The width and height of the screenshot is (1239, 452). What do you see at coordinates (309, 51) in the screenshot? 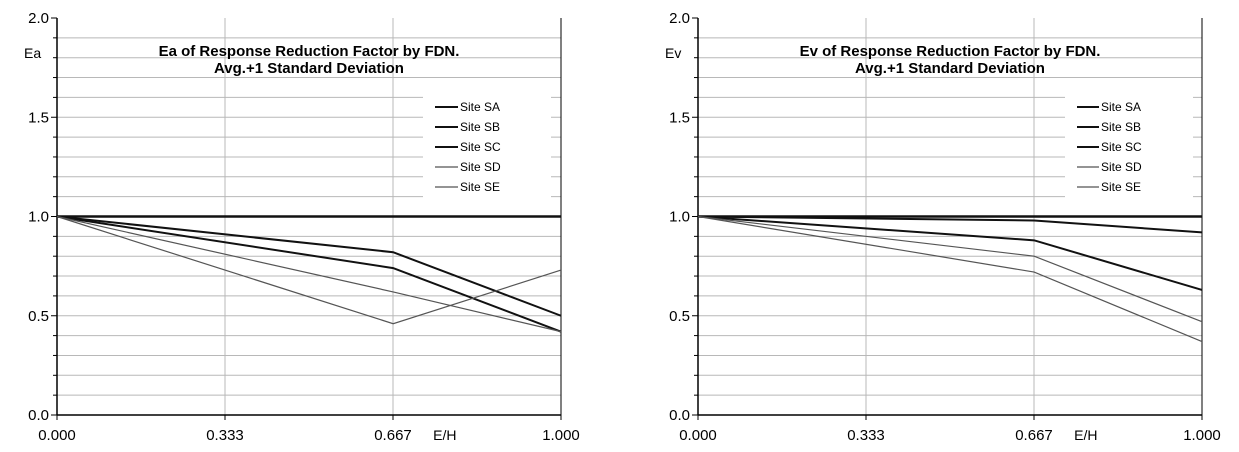
I see `chart-title-line: Ea of Response Reduction Factor by FDN.` at bounding box center [309, 51].